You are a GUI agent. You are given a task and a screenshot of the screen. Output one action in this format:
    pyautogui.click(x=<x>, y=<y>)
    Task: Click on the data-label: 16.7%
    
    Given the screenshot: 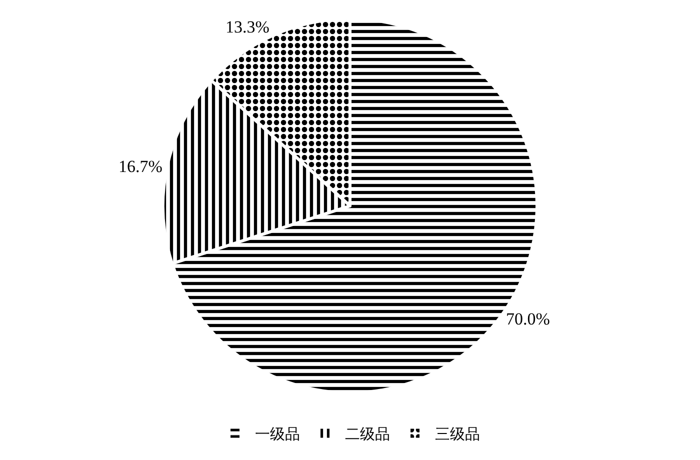 What is the action you would take?
    pyautogui.click(x=140, y=166)
    